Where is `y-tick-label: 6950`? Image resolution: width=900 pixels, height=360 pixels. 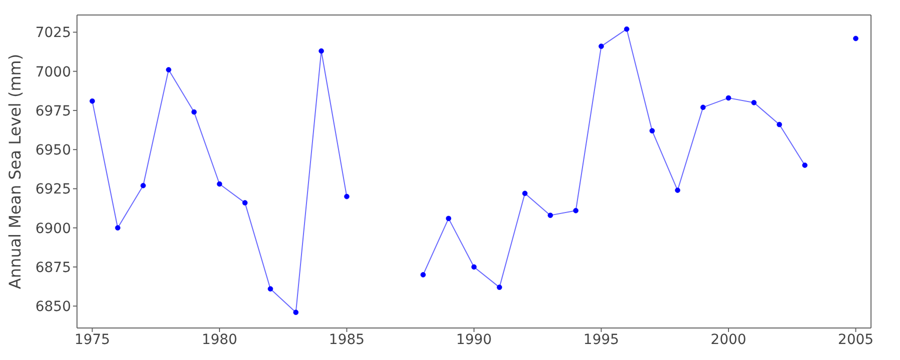 y-tick-label: 6950 is located at coordinates (53, 150).